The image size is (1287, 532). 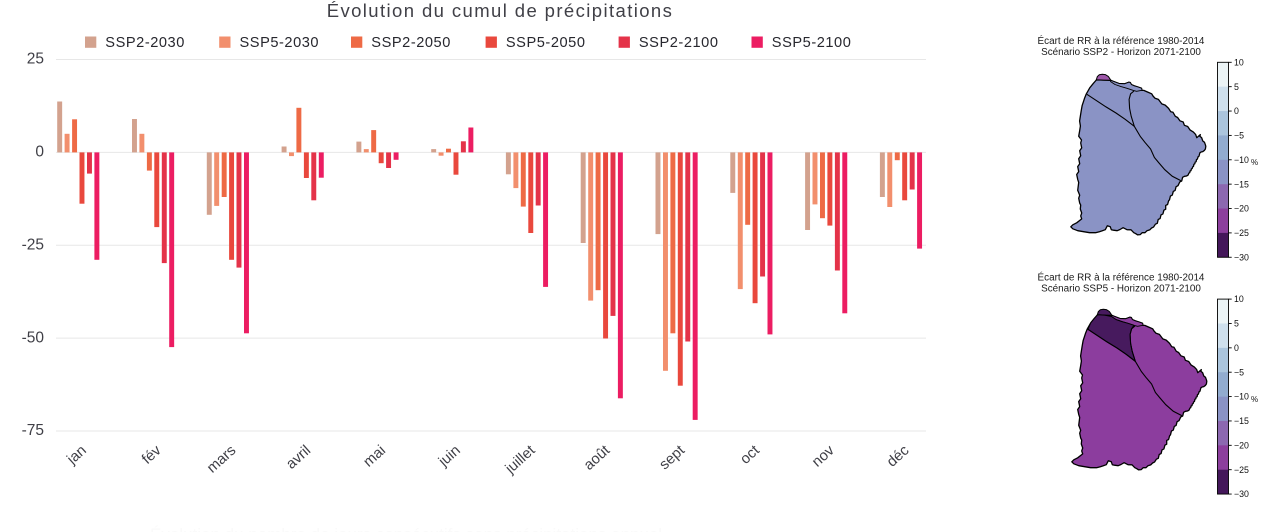 I want to click on svg-text:Évolution du cumul de précipit: Évolution du cumul de précipitations, so click(x=500, y=10).